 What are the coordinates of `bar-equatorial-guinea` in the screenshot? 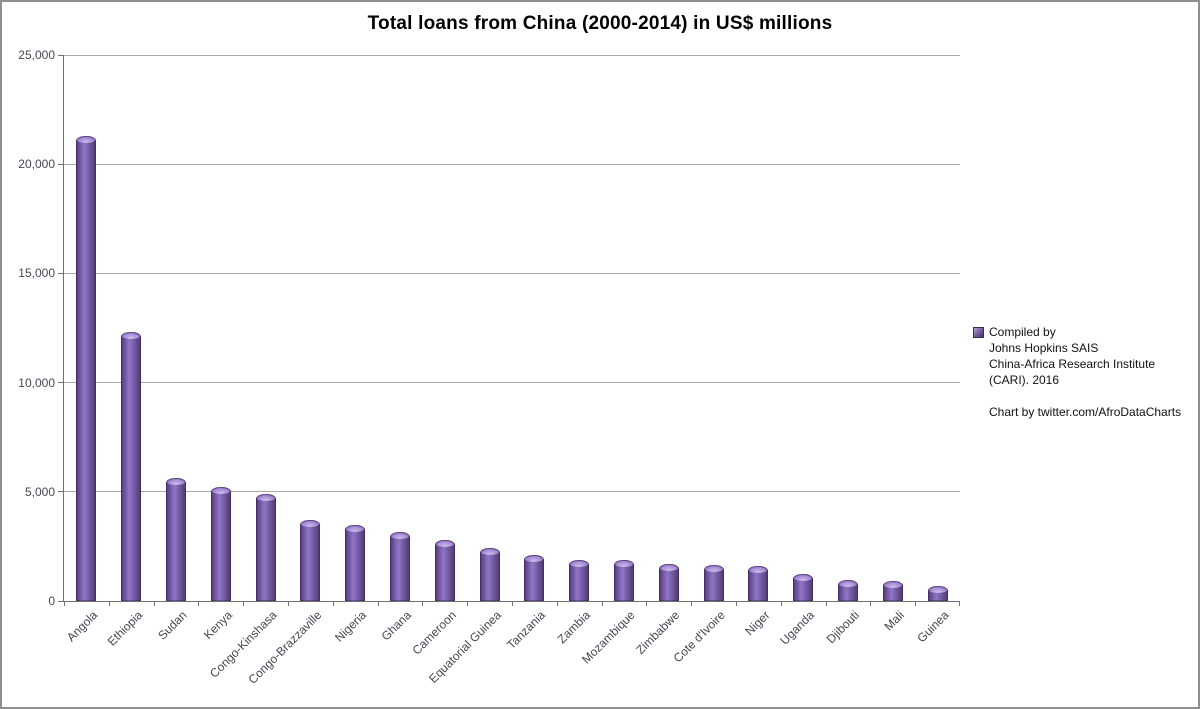 It's located at (489, 574).